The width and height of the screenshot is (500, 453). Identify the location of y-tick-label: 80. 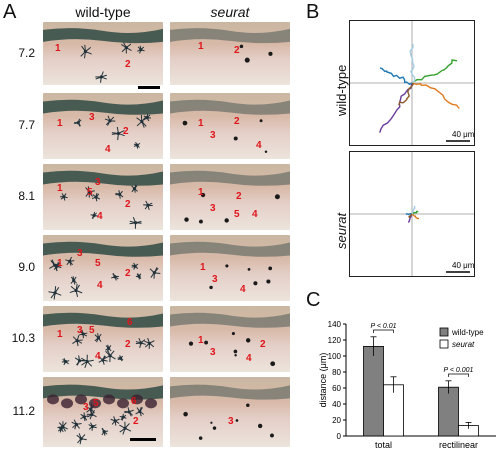
(336, 372).